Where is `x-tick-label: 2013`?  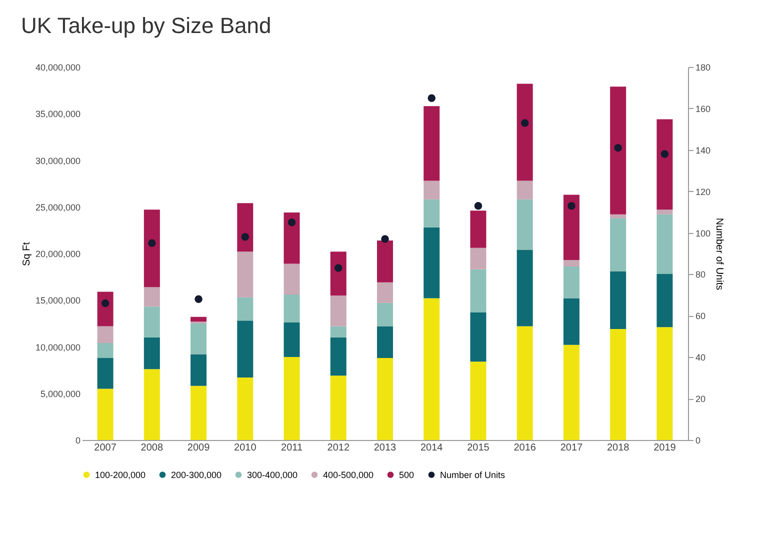 x-tick-label: 2013 is located at coordinates (385, 448).